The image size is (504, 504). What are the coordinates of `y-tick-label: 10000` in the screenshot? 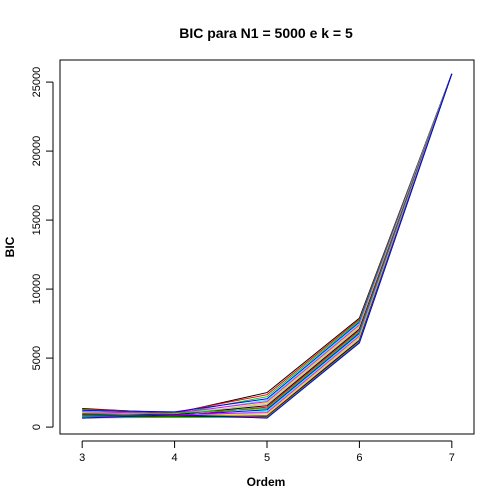 It's located at (37, 289).